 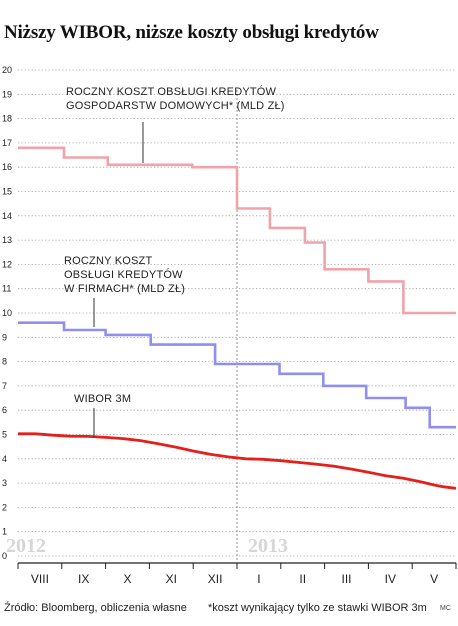 I want to click on y-tick-label: 19, so click(x=7, y=94).